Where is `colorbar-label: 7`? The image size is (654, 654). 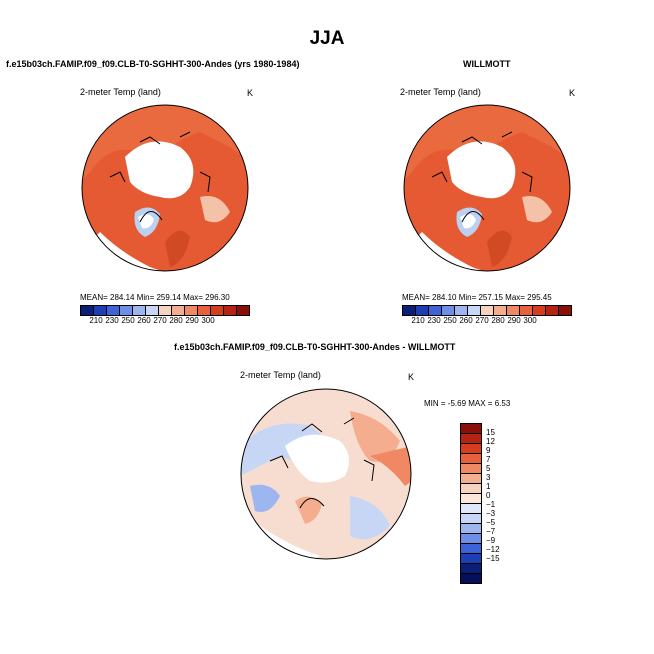
colorbar-label: 7 is located at coordinates (488, 459).